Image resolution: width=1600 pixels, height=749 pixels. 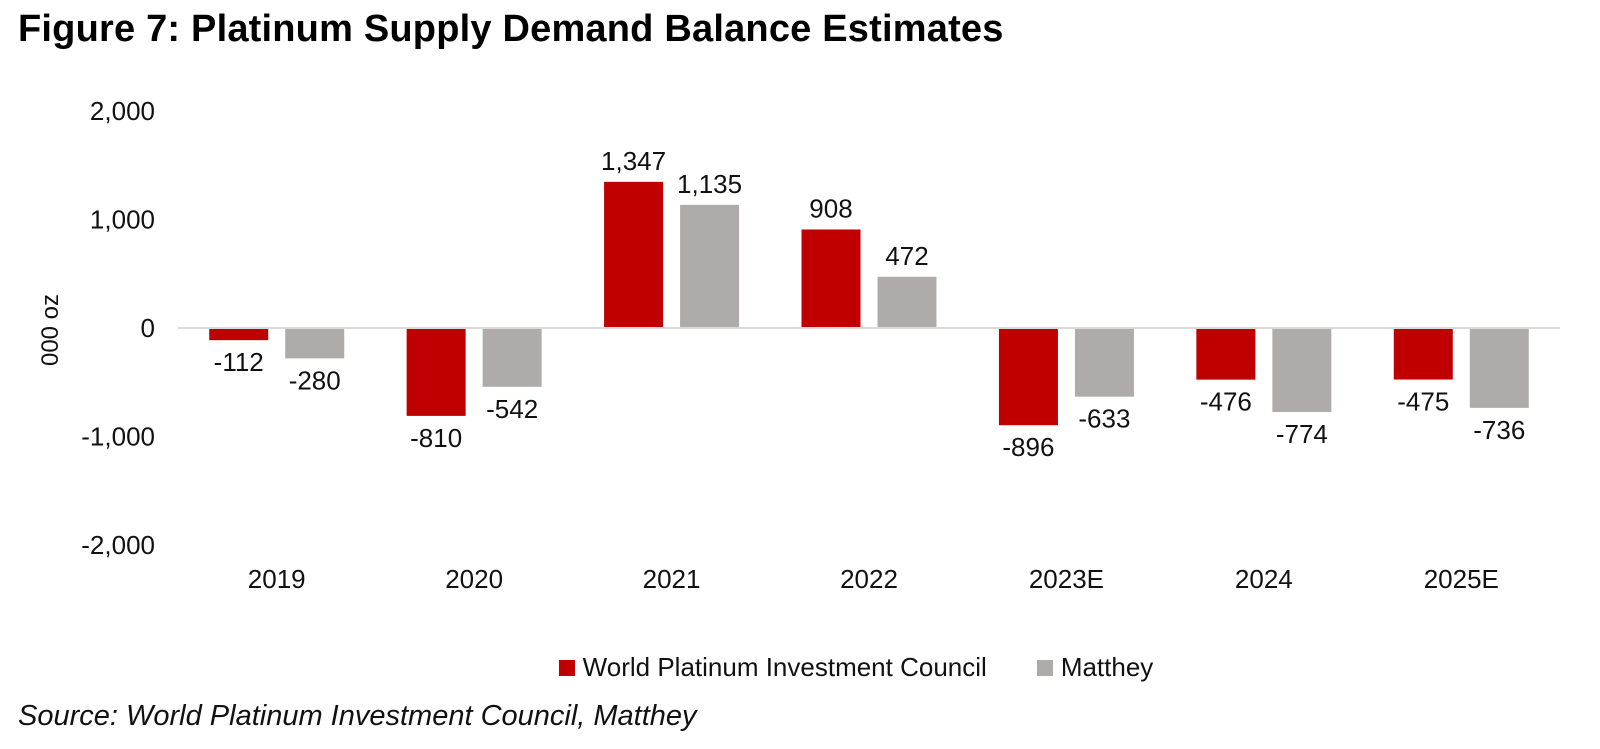 What do you see at coordinates (512, 357) in the screenshot?
I see `bar-matthey-2020` at bounding box center [512, 357].